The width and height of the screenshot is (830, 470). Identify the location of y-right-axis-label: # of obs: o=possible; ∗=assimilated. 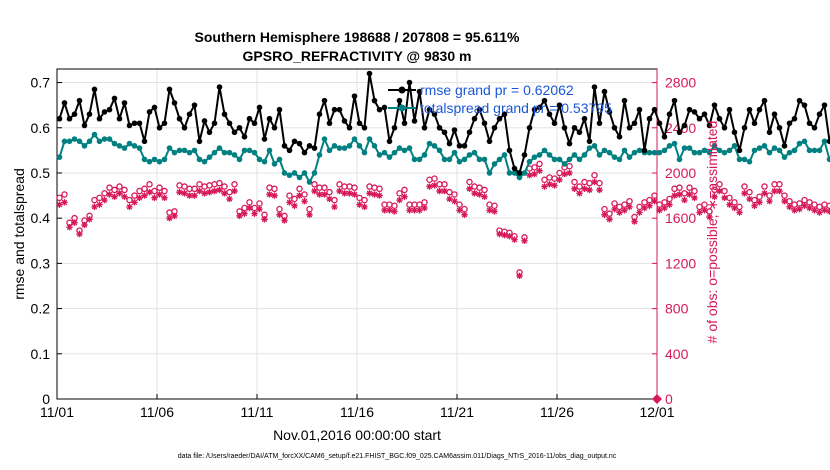
(712, 232).